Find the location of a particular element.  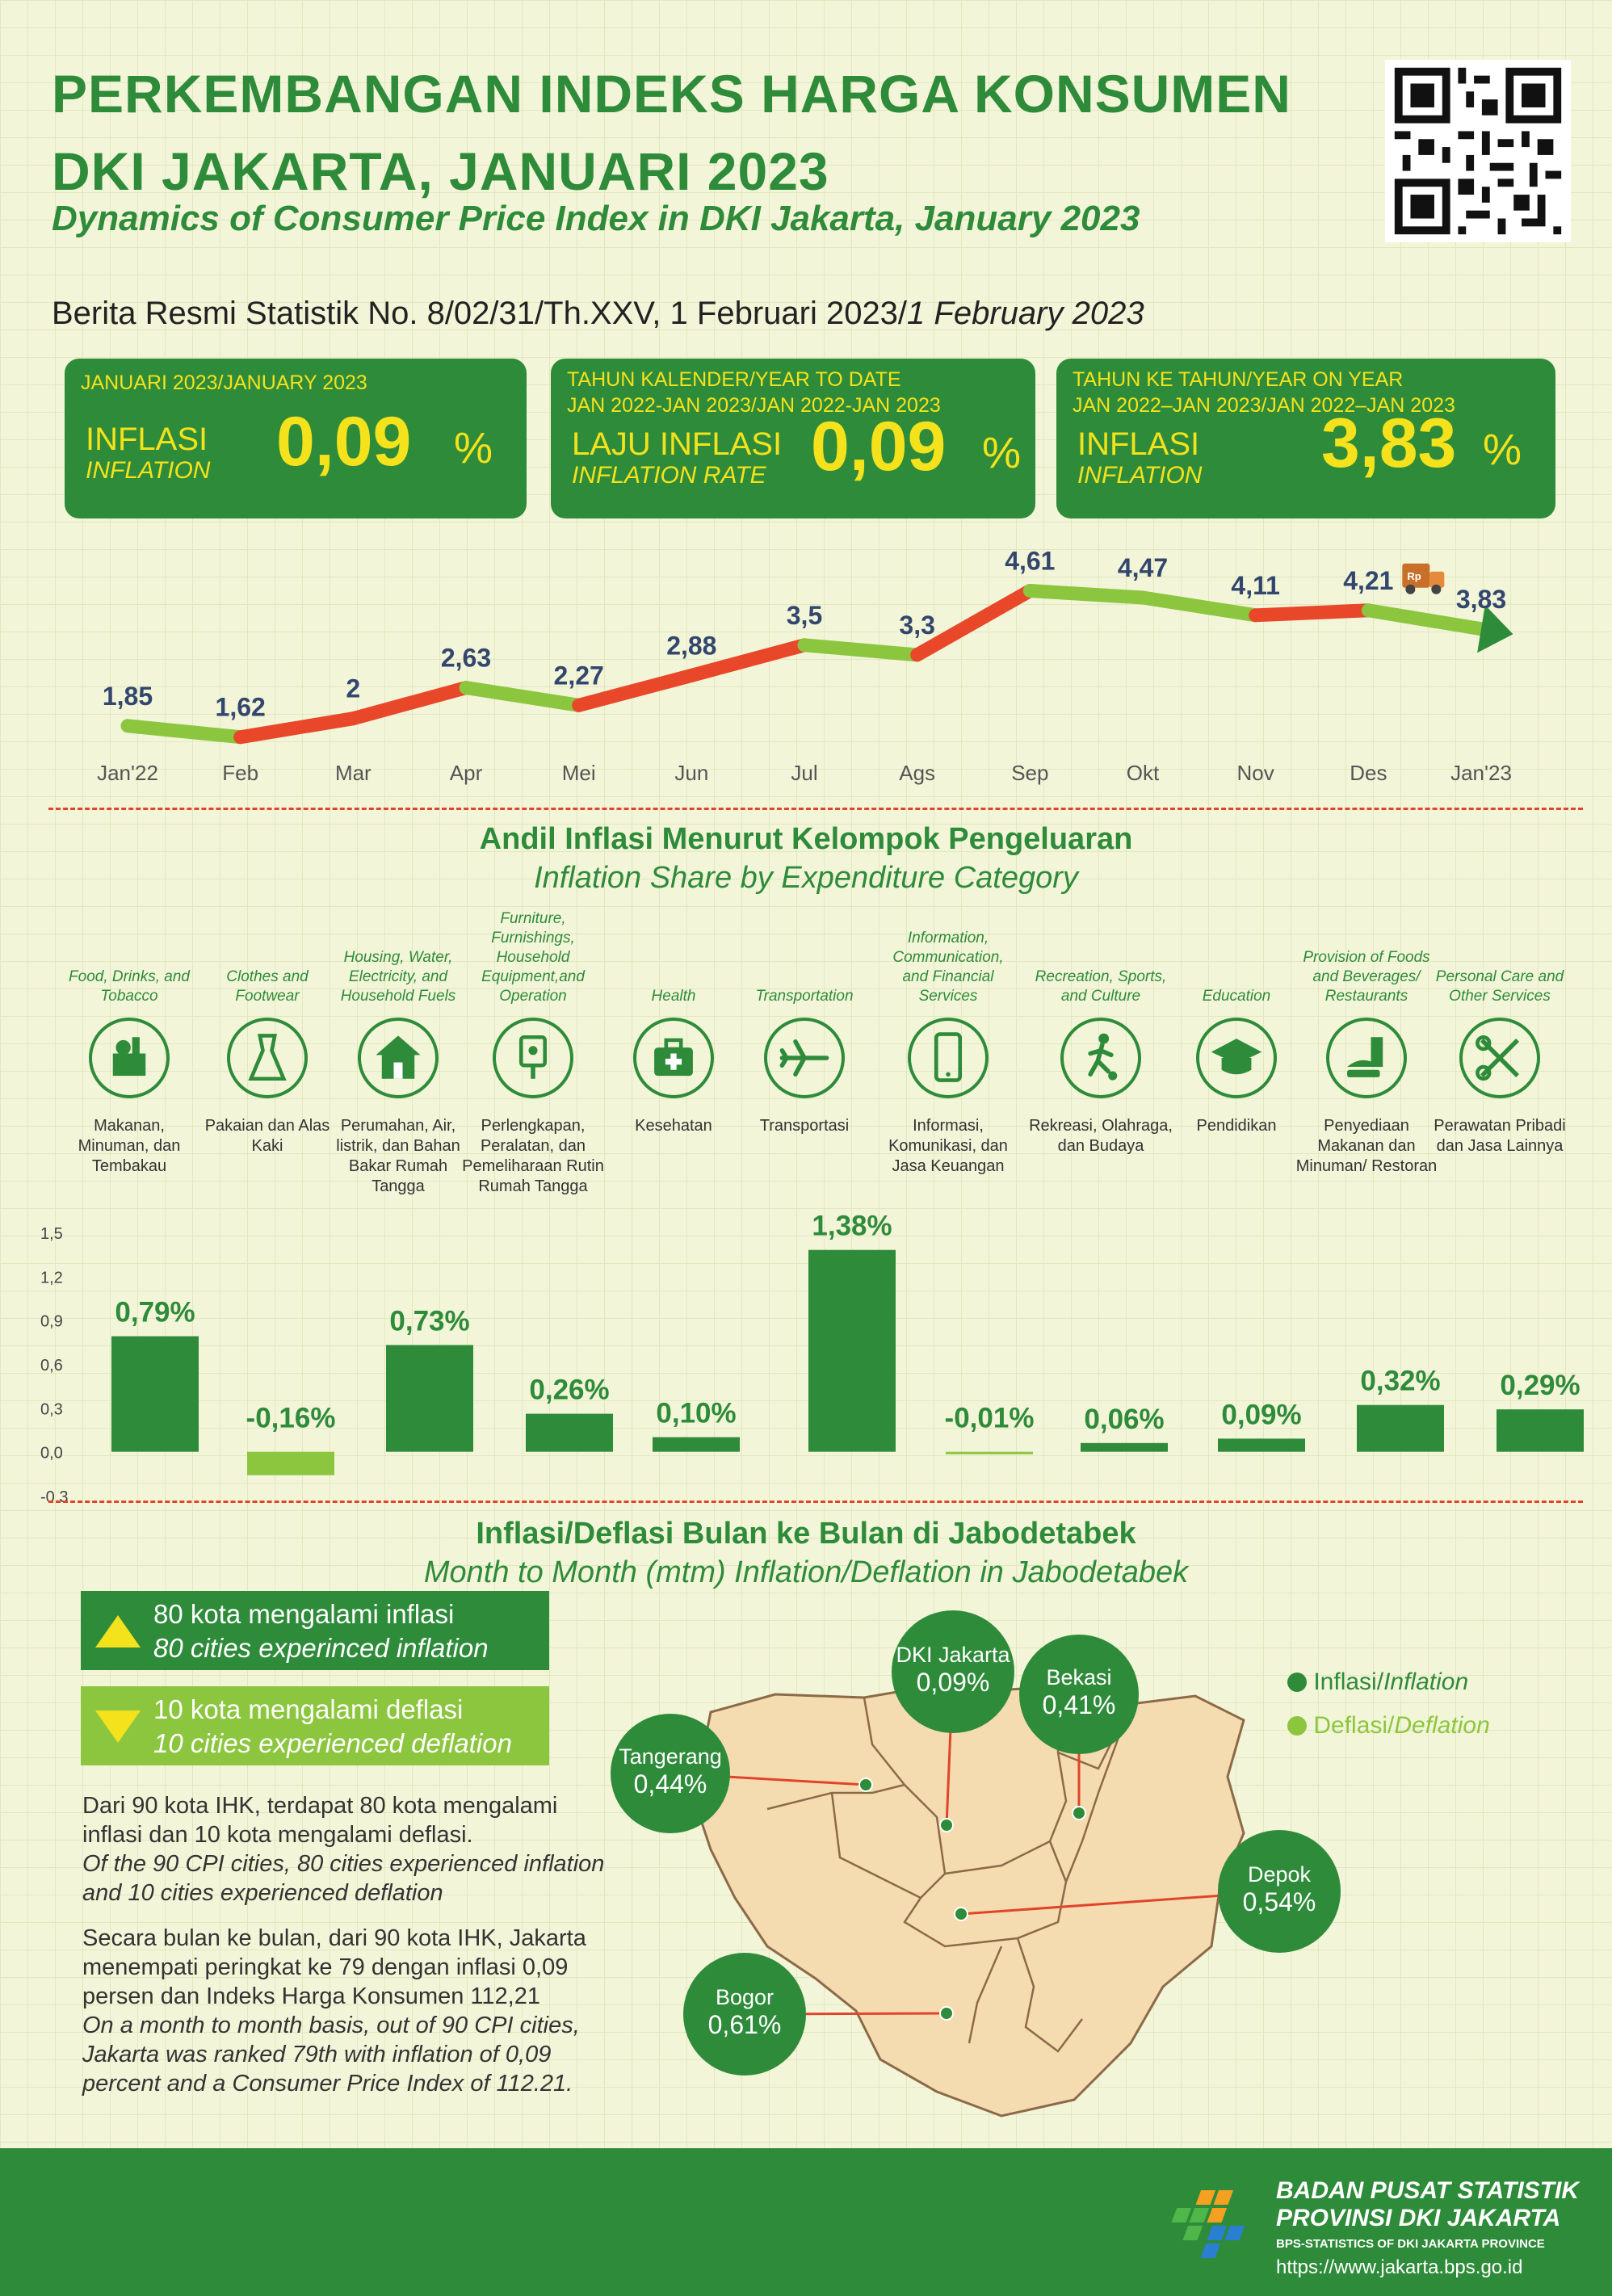

data-label: 3,83 is located at coordinates (1481, 599).